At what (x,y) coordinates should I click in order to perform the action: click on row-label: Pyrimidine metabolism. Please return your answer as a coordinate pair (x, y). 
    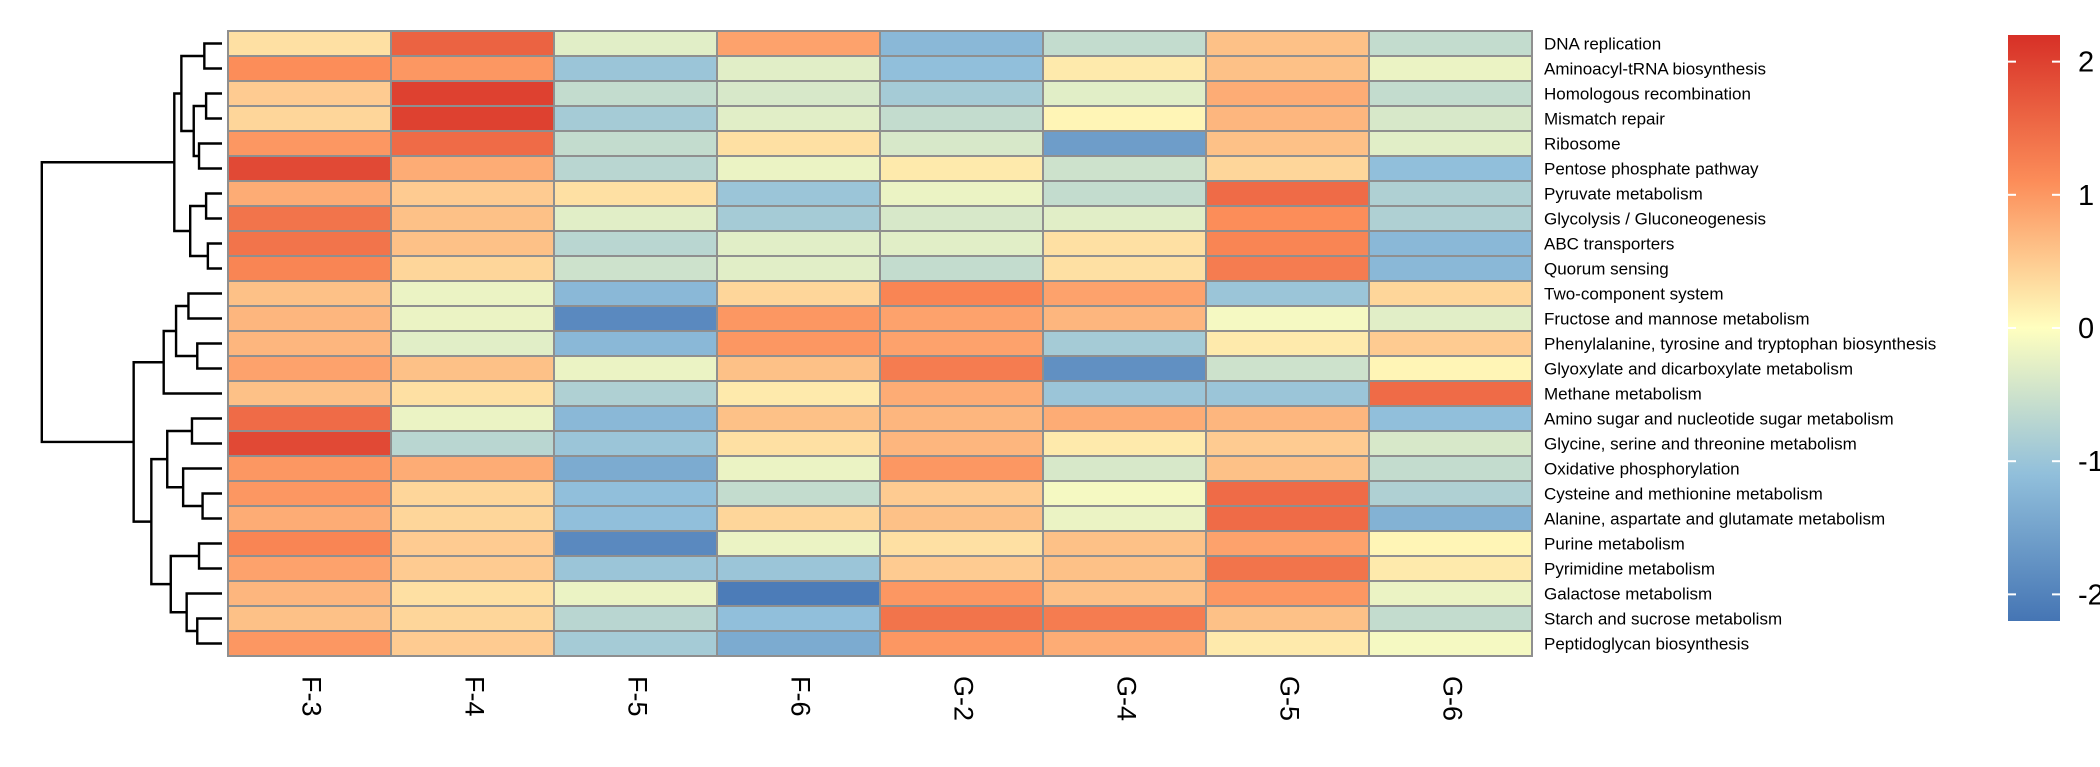
    Looking at the image, I should click on (1629, 569).